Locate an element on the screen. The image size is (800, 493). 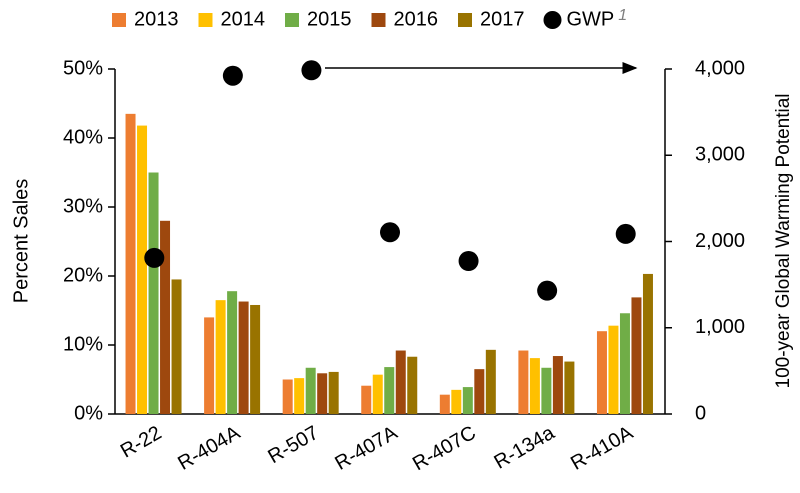
y2-tick-label: 2,000 is located at coordinates (720, 241).